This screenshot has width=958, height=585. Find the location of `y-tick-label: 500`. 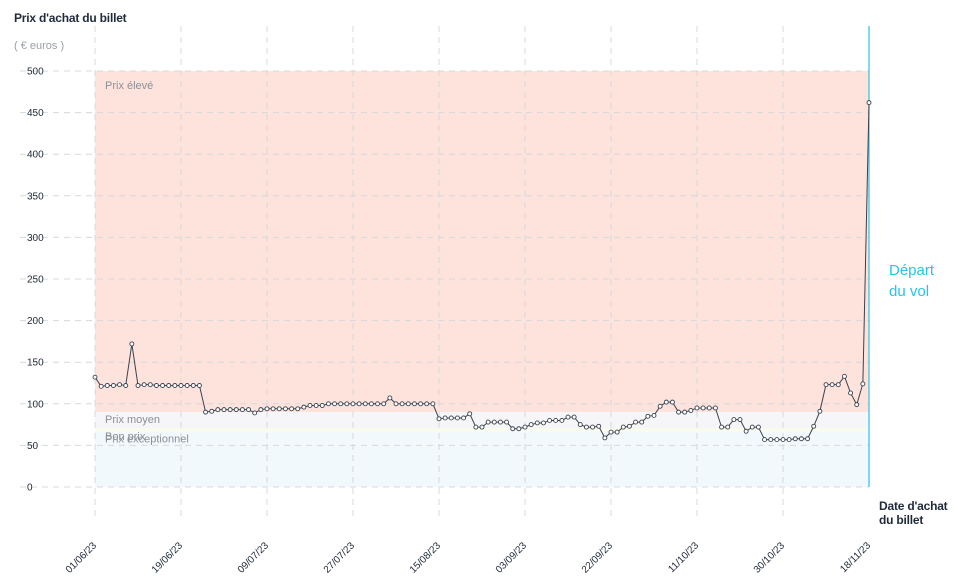

y-tick-label: 500 is located at coordinates (35, 72).